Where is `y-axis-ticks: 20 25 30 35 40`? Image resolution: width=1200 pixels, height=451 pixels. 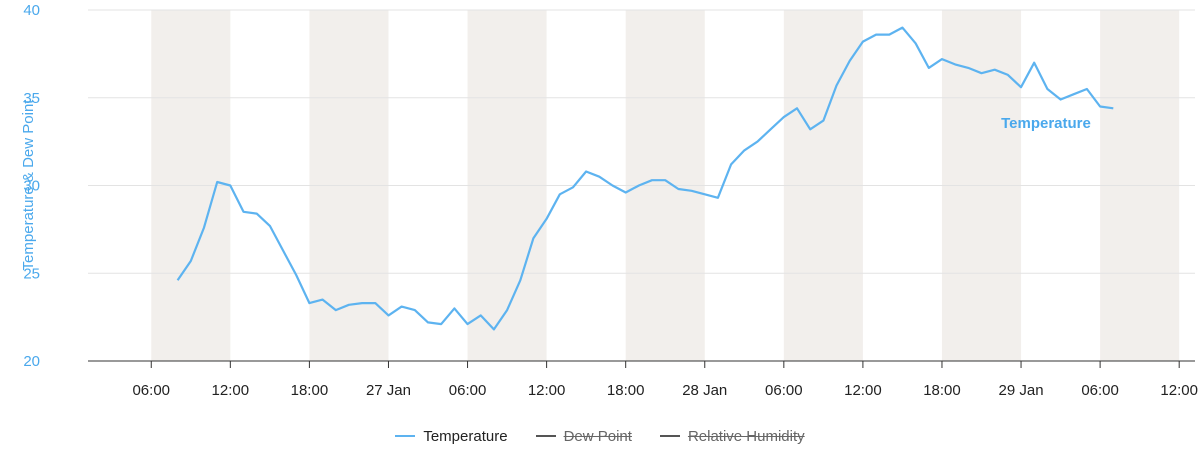 y-axis-ticks: 20 25 30 35 40 is located at coordinates (31, 186).